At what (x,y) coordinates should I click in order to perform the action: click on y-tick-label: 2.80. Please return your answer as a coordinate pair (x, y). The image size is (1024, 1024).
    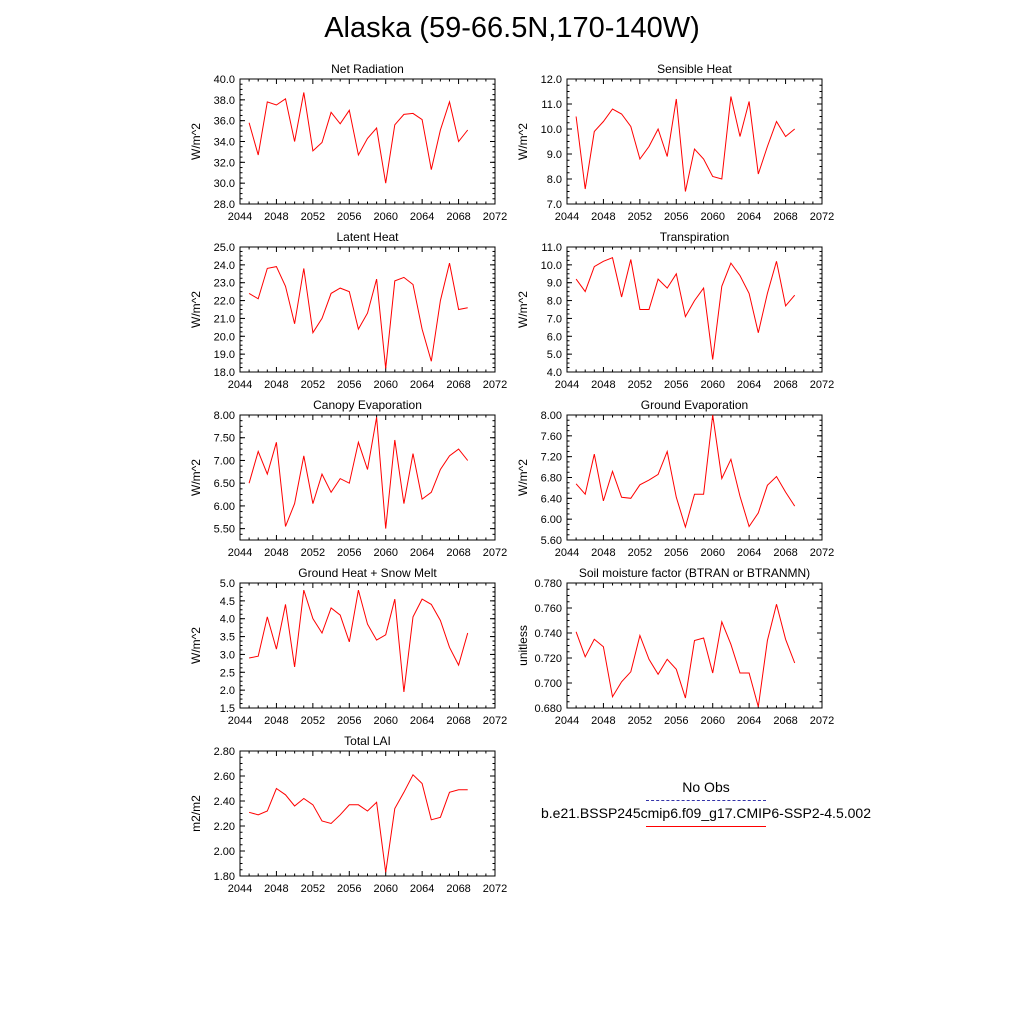
    Looking at the image, I should click on (224, 752).